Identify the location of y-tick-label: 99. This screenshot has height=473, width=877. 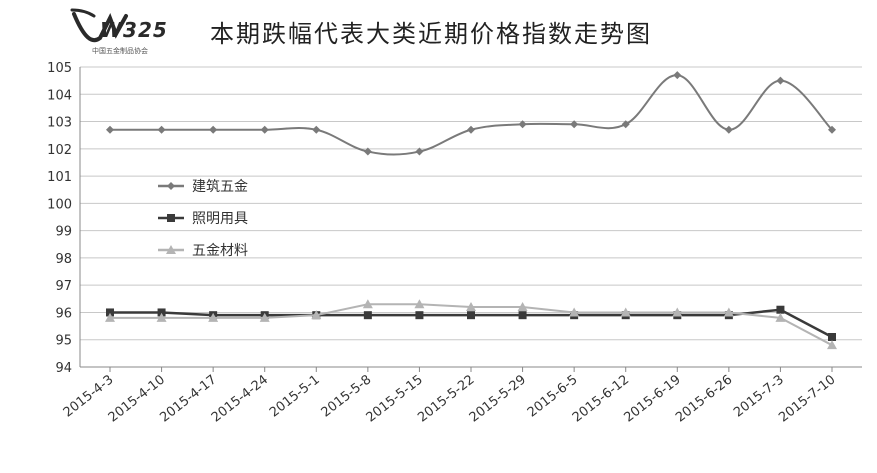
(63, 232).